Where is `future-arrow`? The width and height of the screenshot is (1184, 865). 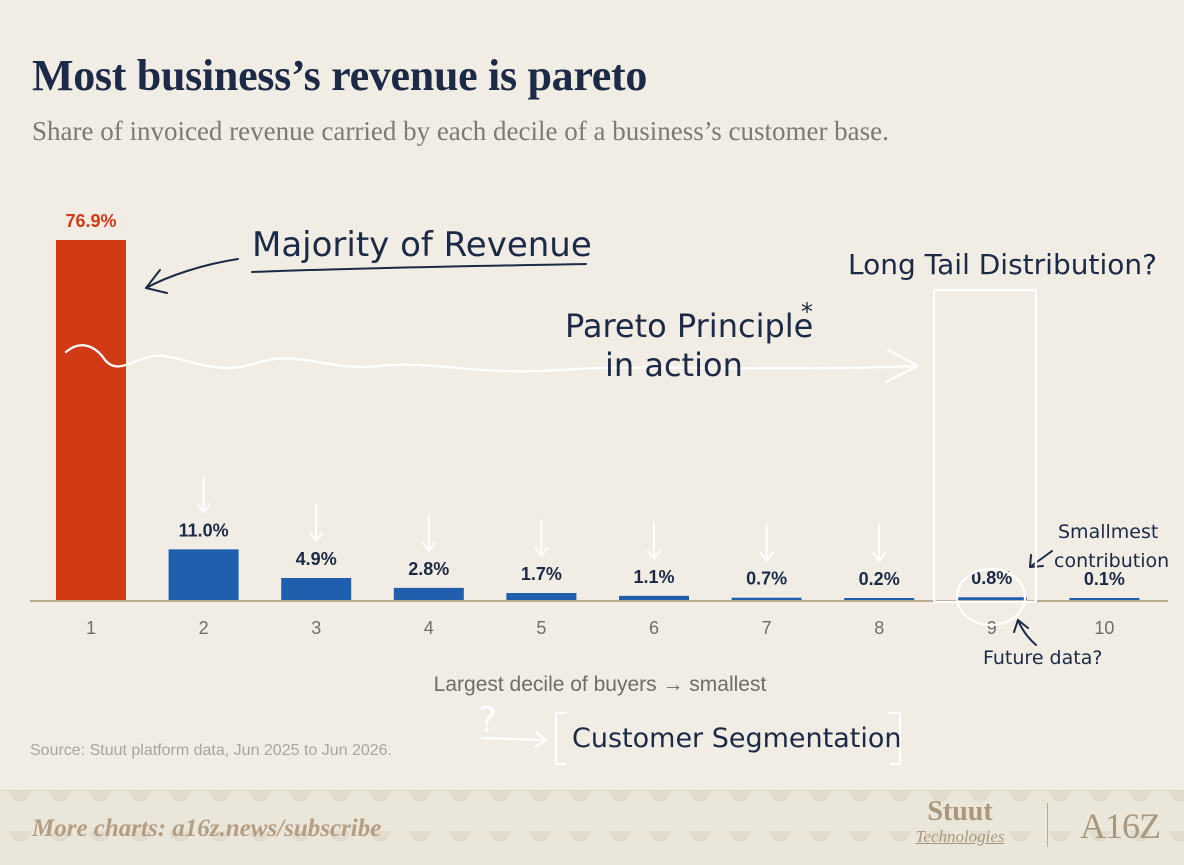 future-arrow is located at coordinates (1027, 632).